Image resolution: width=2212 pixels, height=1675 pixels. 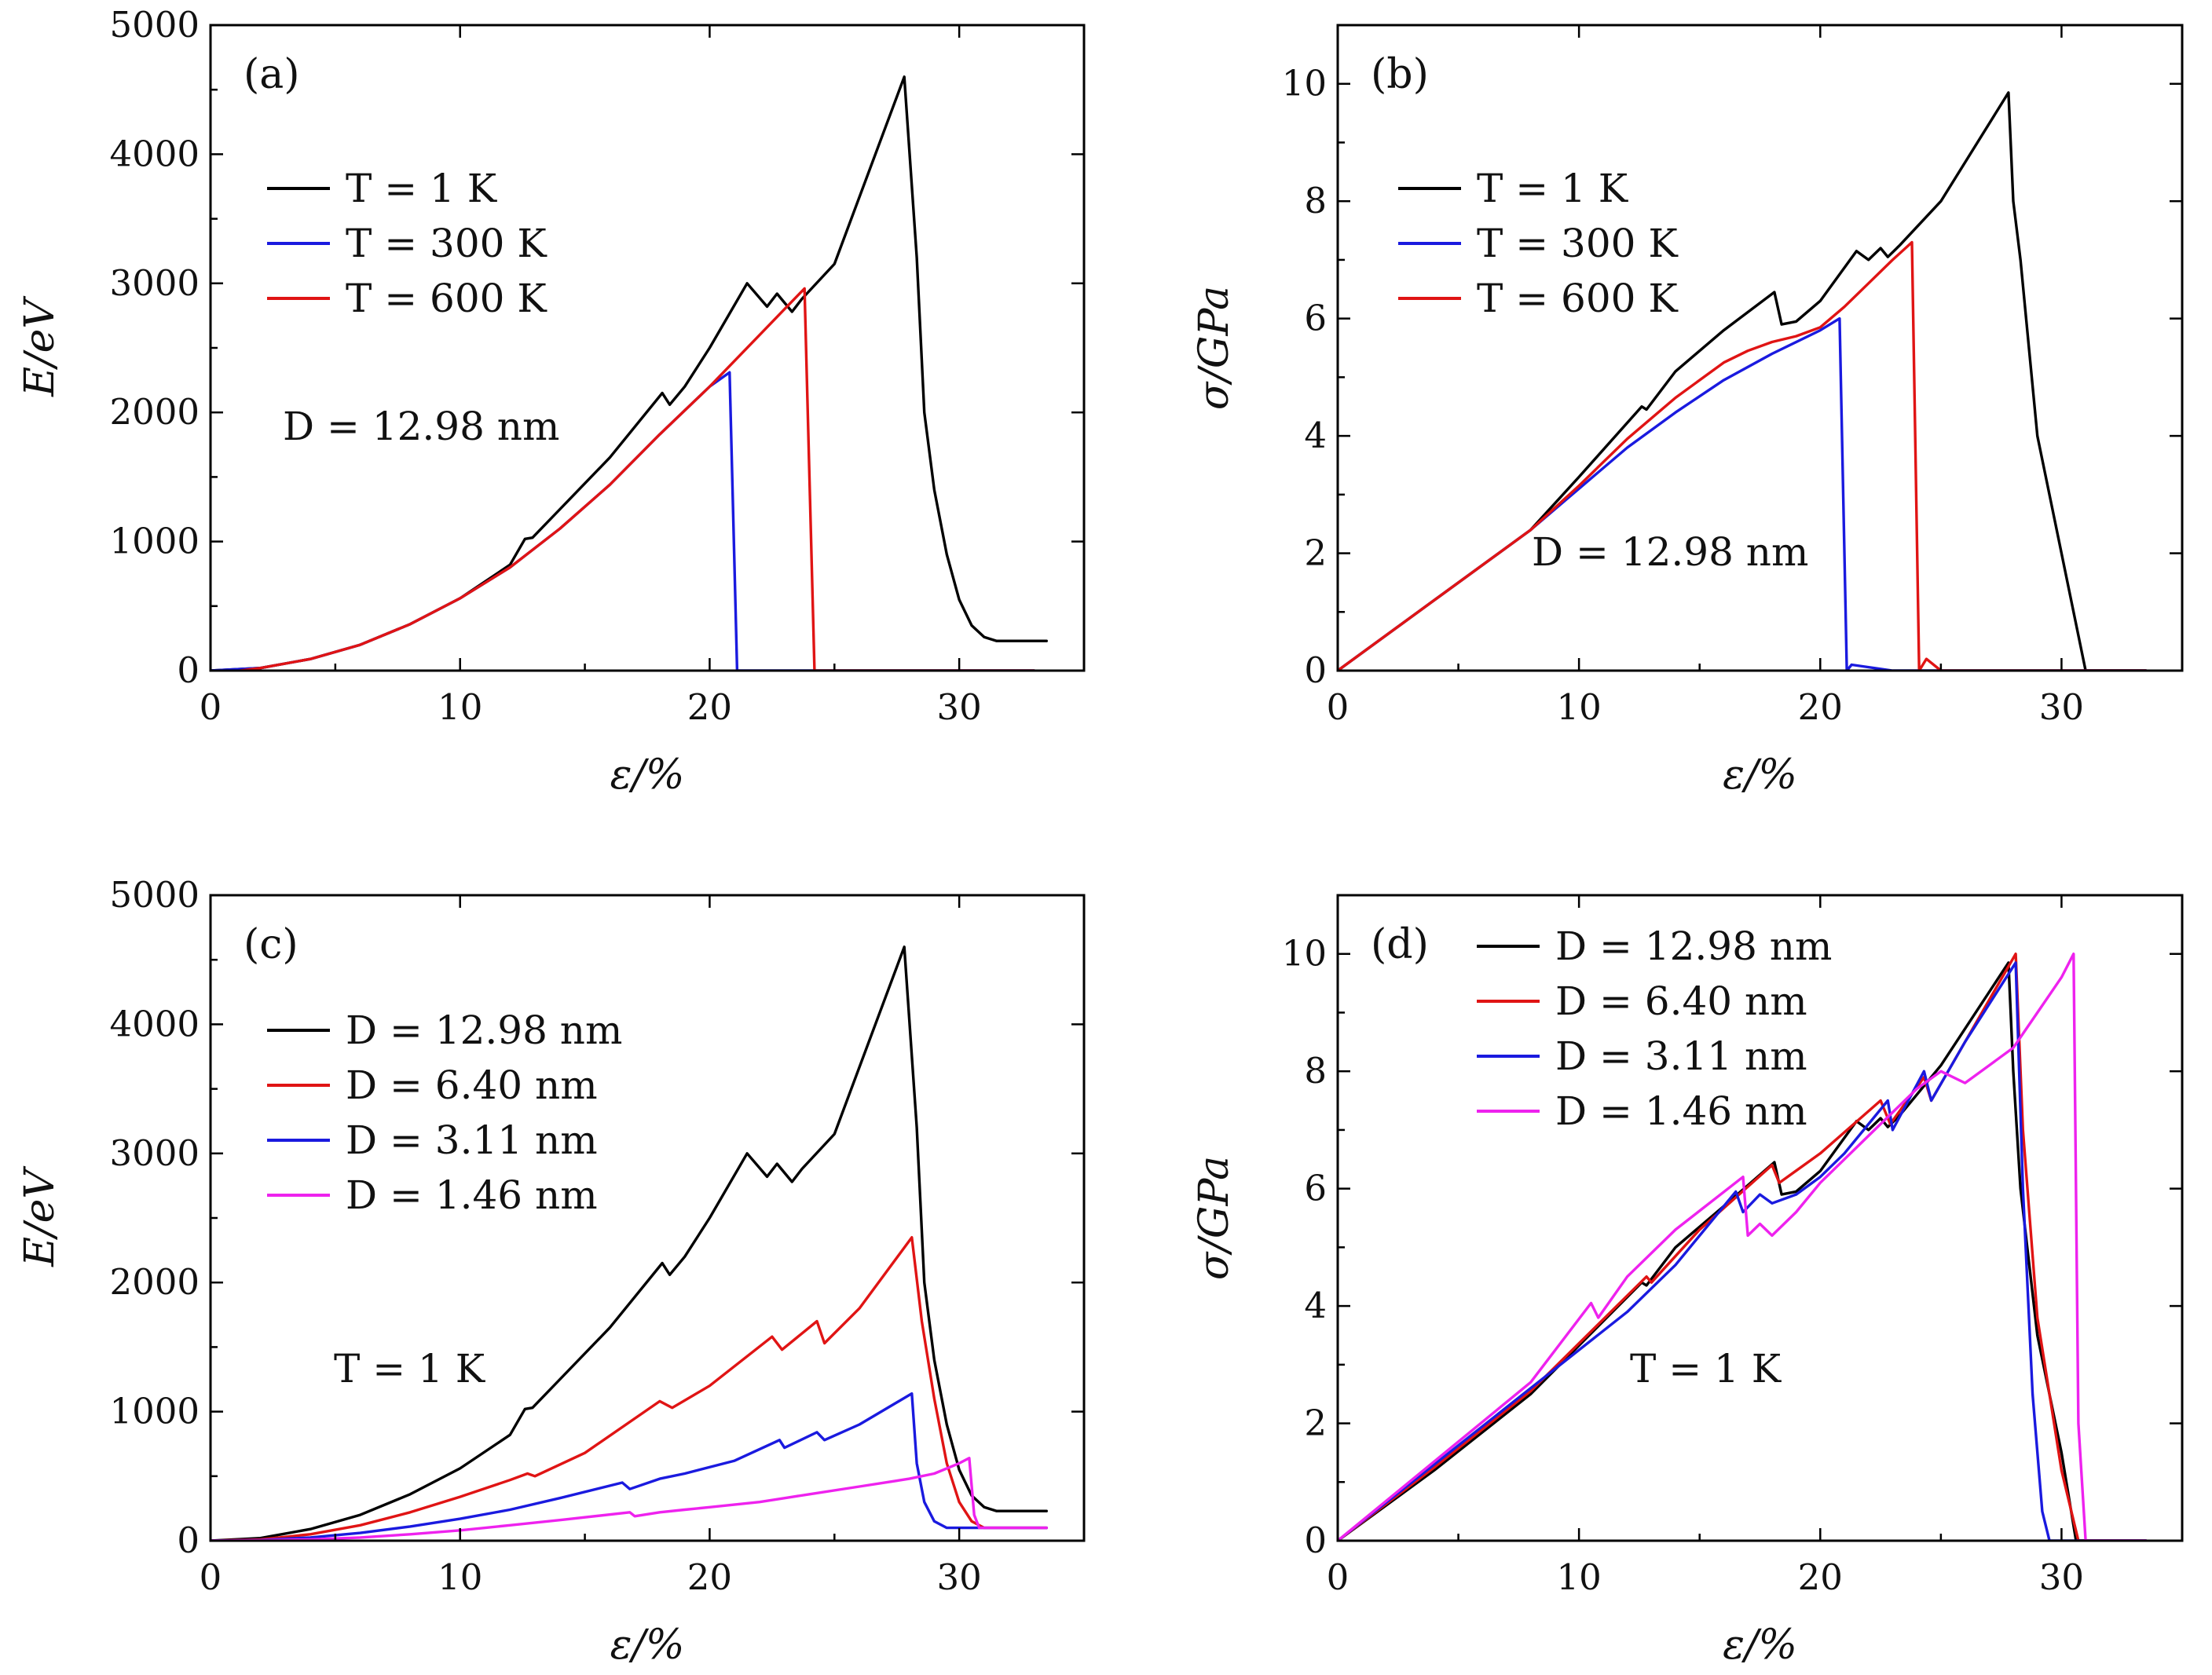 What do you see at coordinates (271, 944) in the screenshot?
I see `panel-label: (c)` at bounding box center [271, 944].